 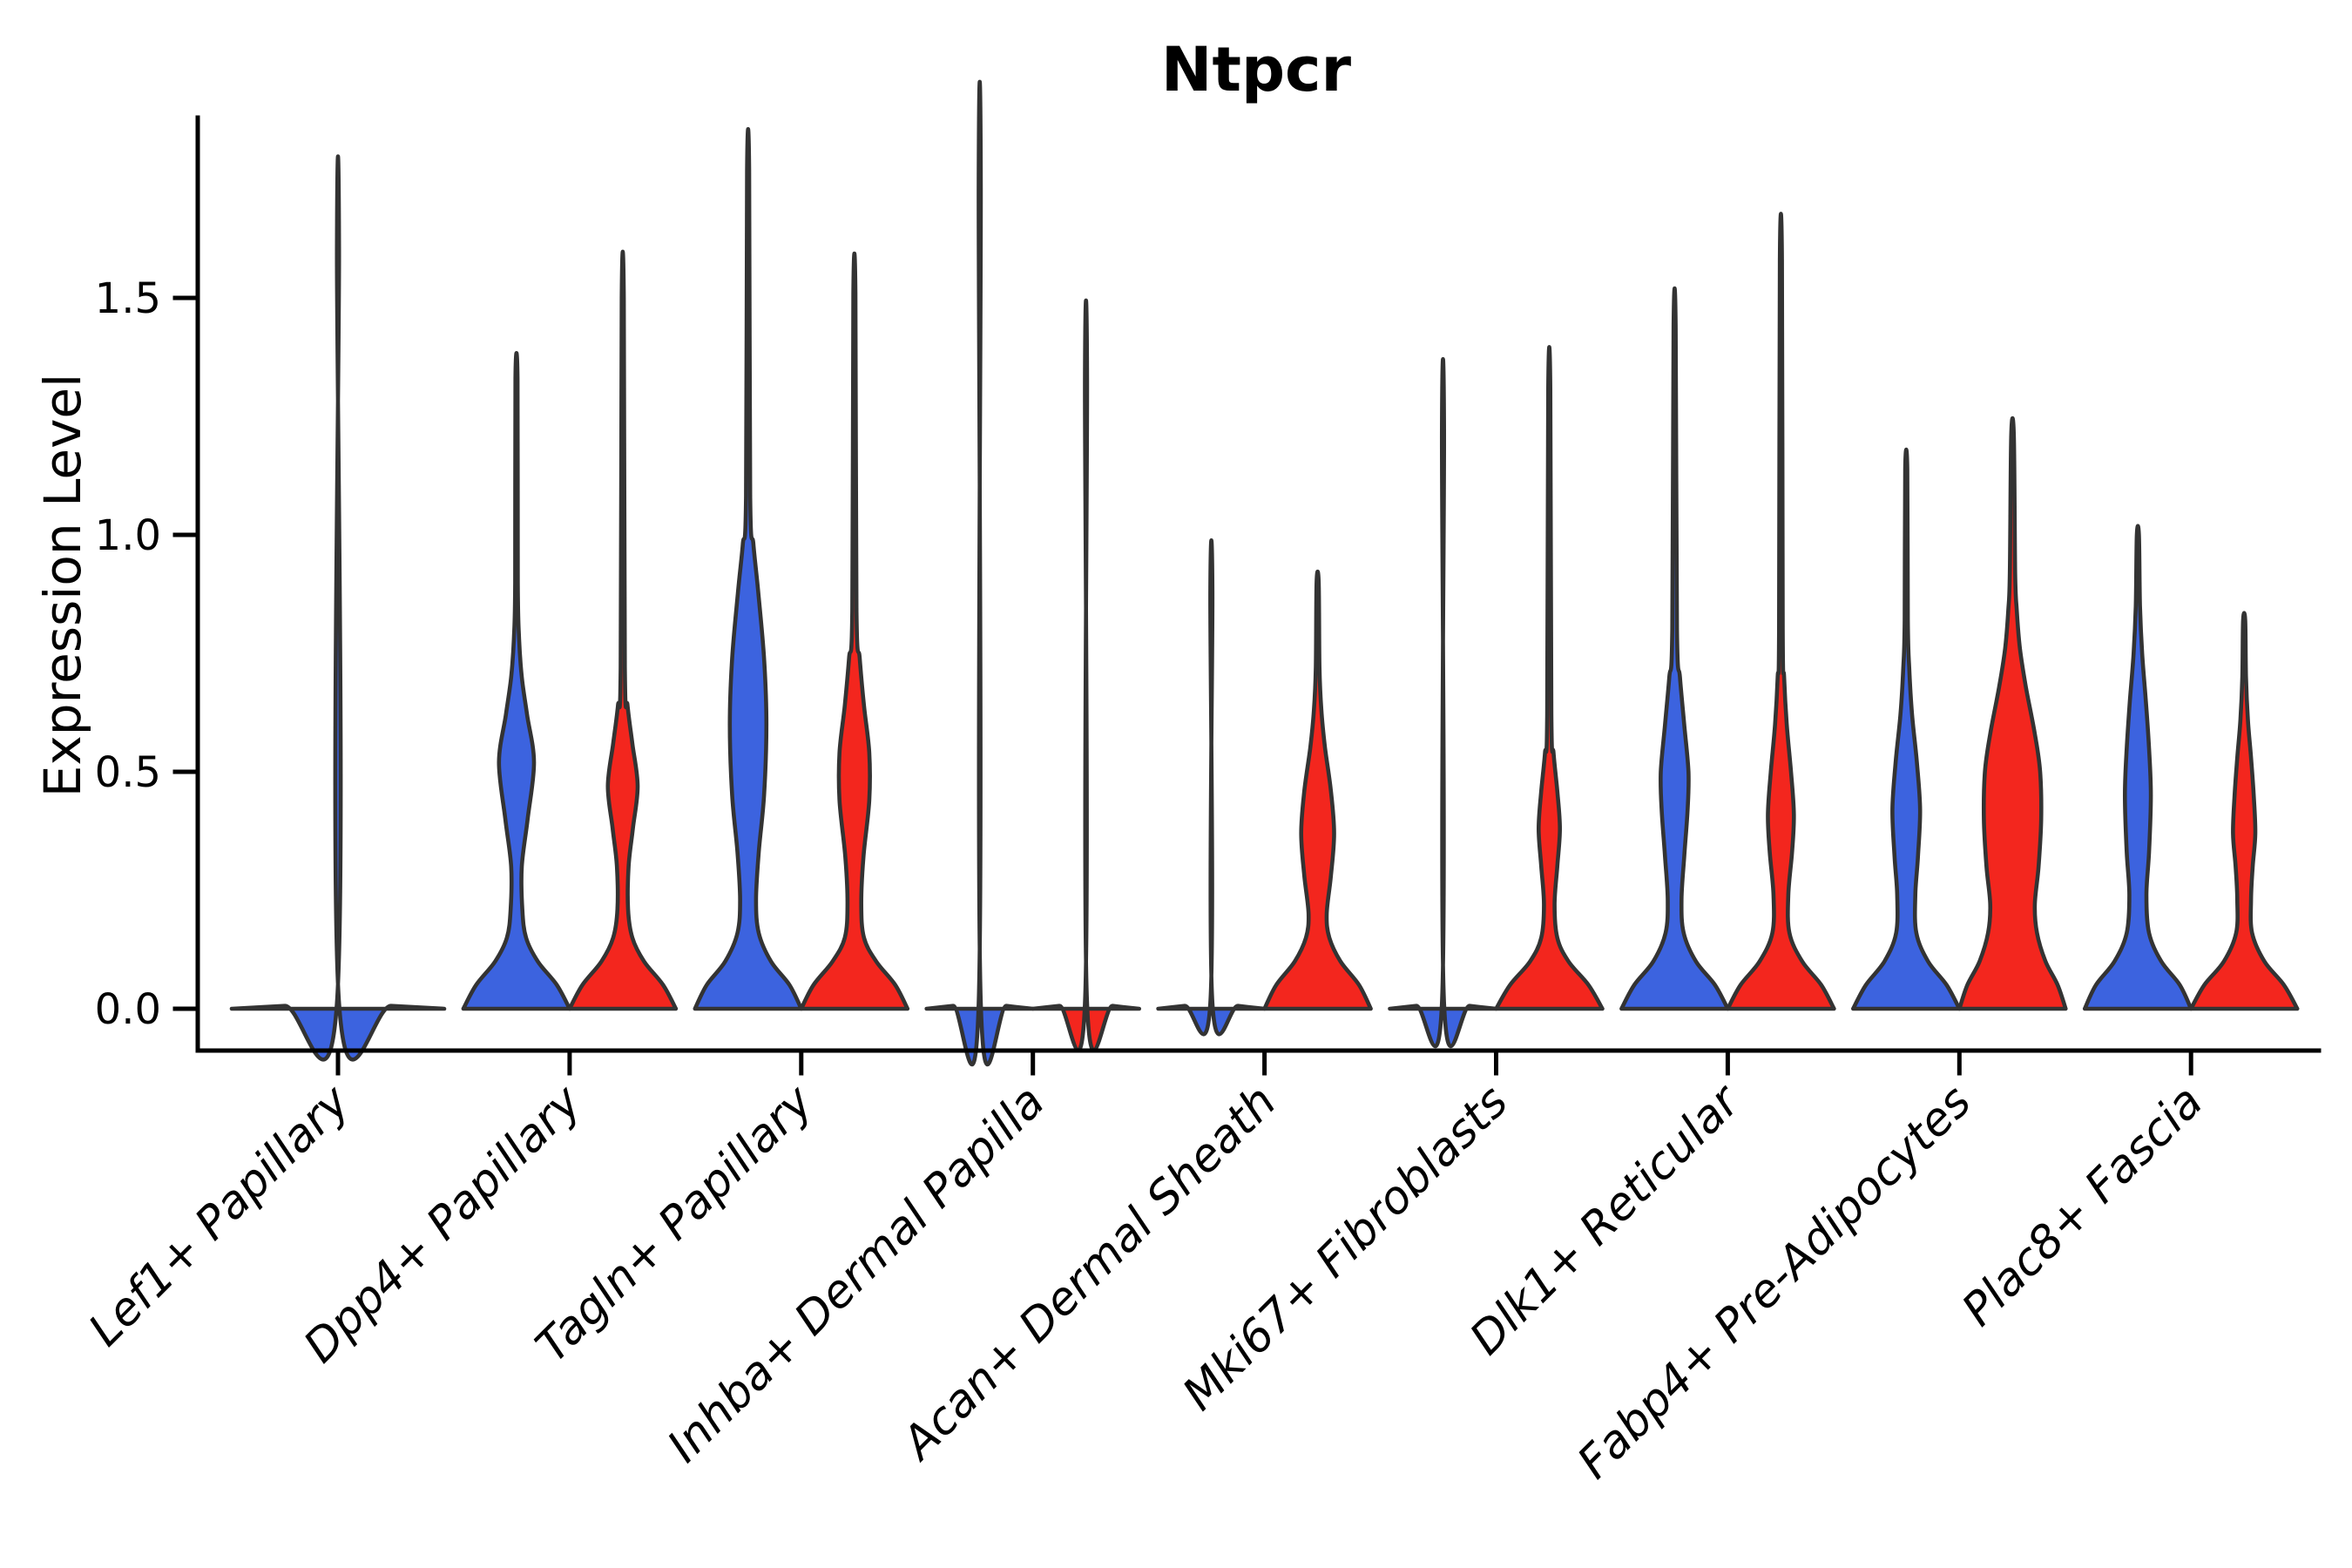 What do you see at coordinates (2082, 1206) in the screenshot?
I see `x-tick-label: Plac8+ Fascia` at bounding box center [2082, 1206].